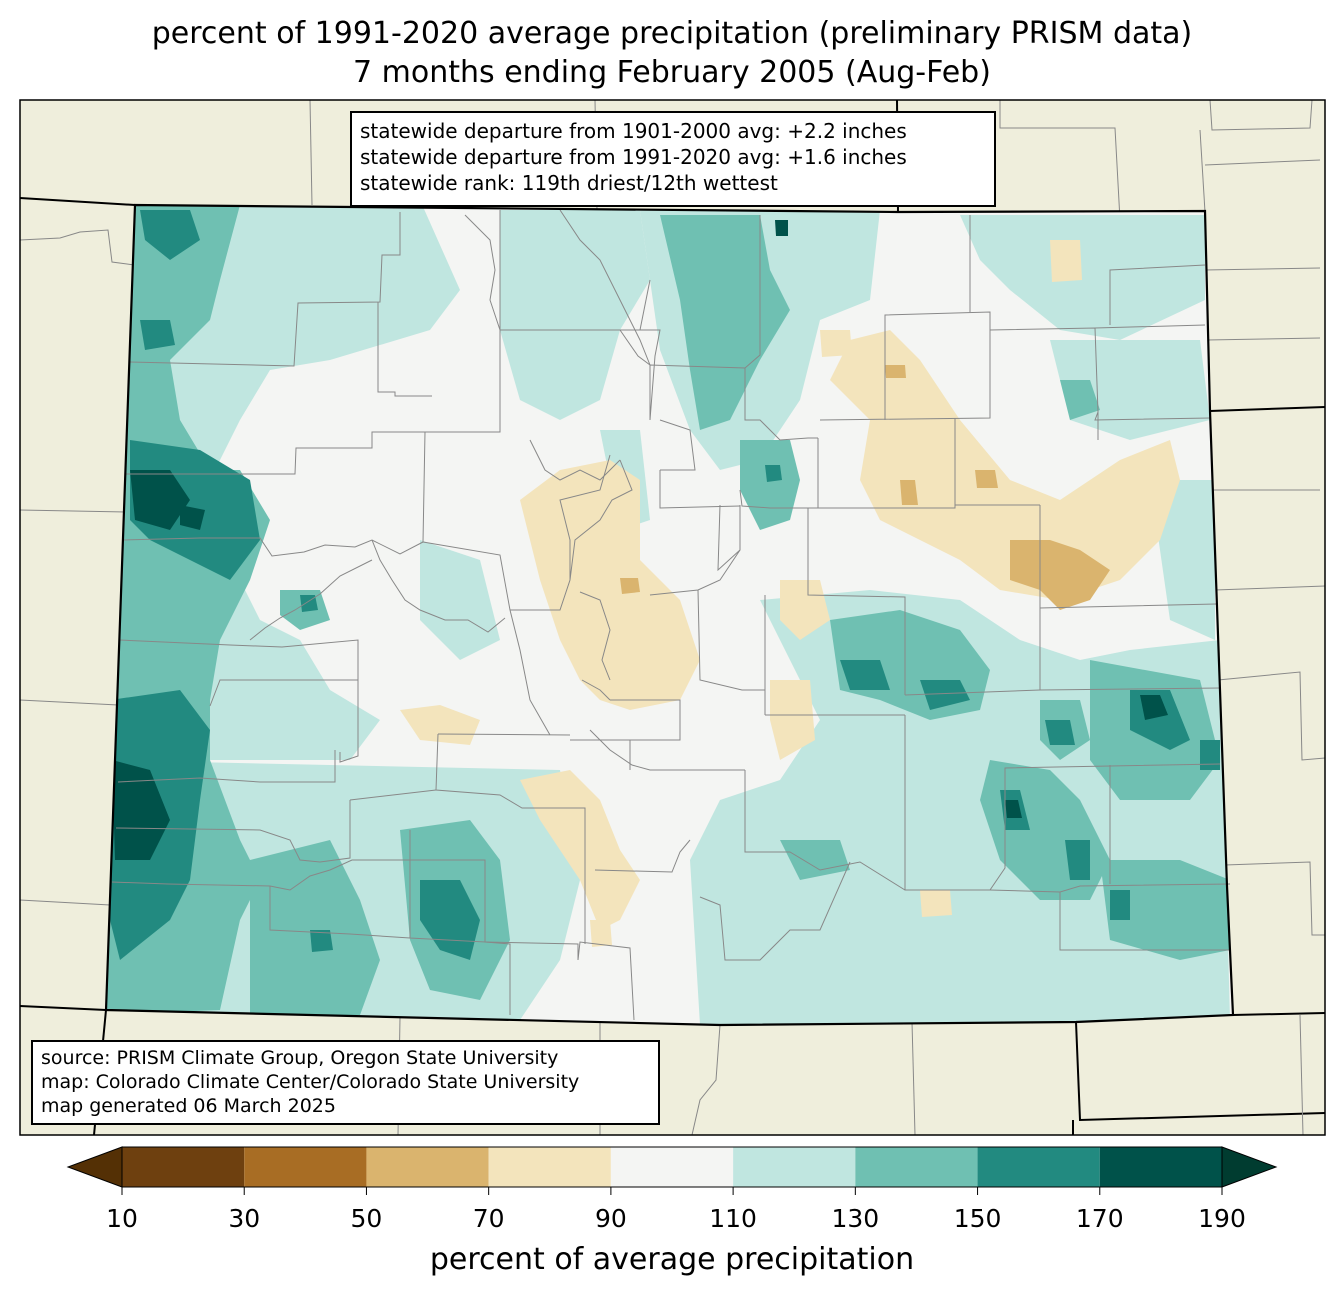 This screenshot has height=1299, width=1344. Describe the element at coordinates (672, 1259) in the screenshot. I see `colorbar-label: percent of average precipitation` at that location.